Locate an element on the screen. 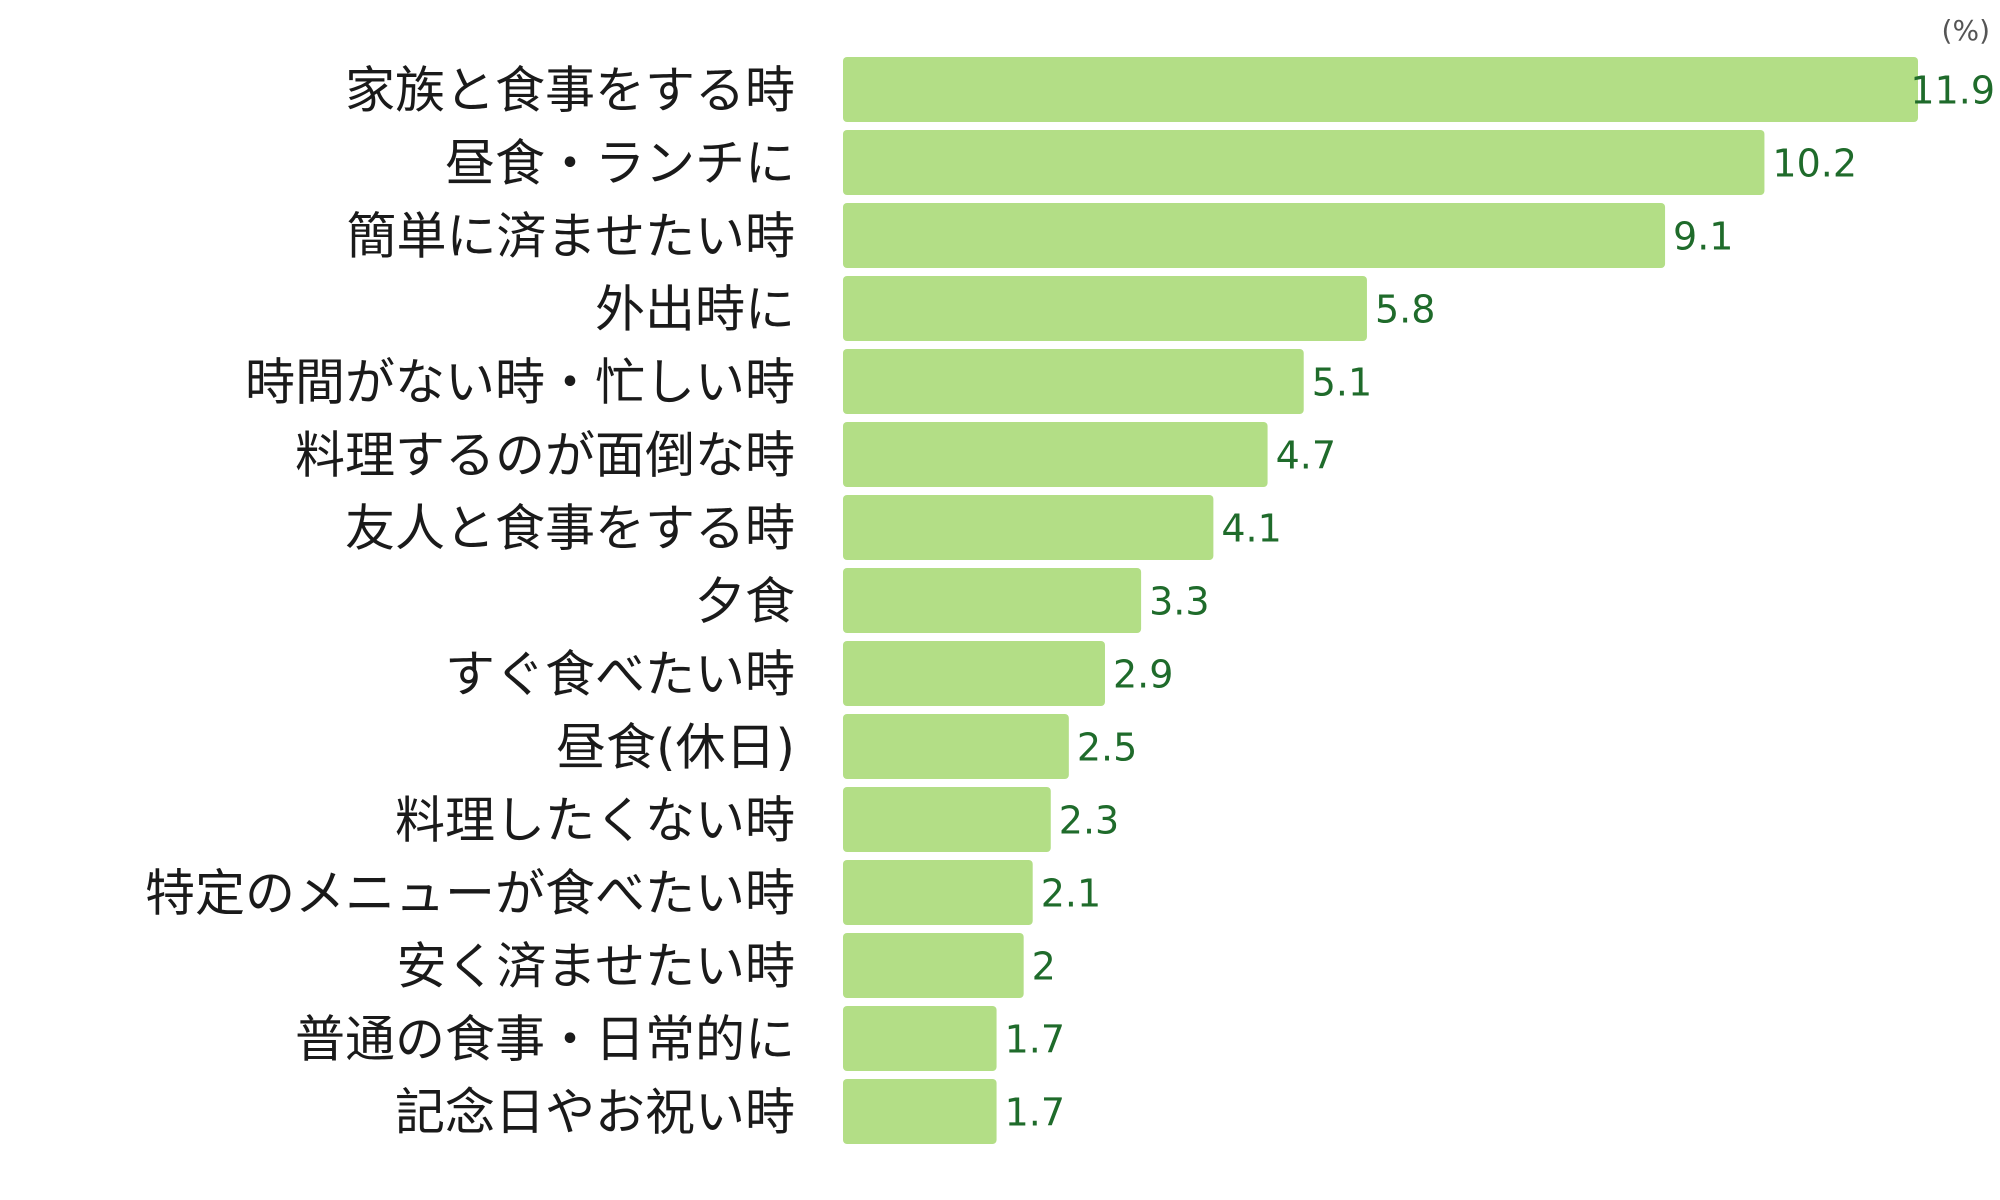 Image resolution: width=2000 pixels, height=1200 pixels. value-label: 9.1 is located at coordinates (1703, 237).